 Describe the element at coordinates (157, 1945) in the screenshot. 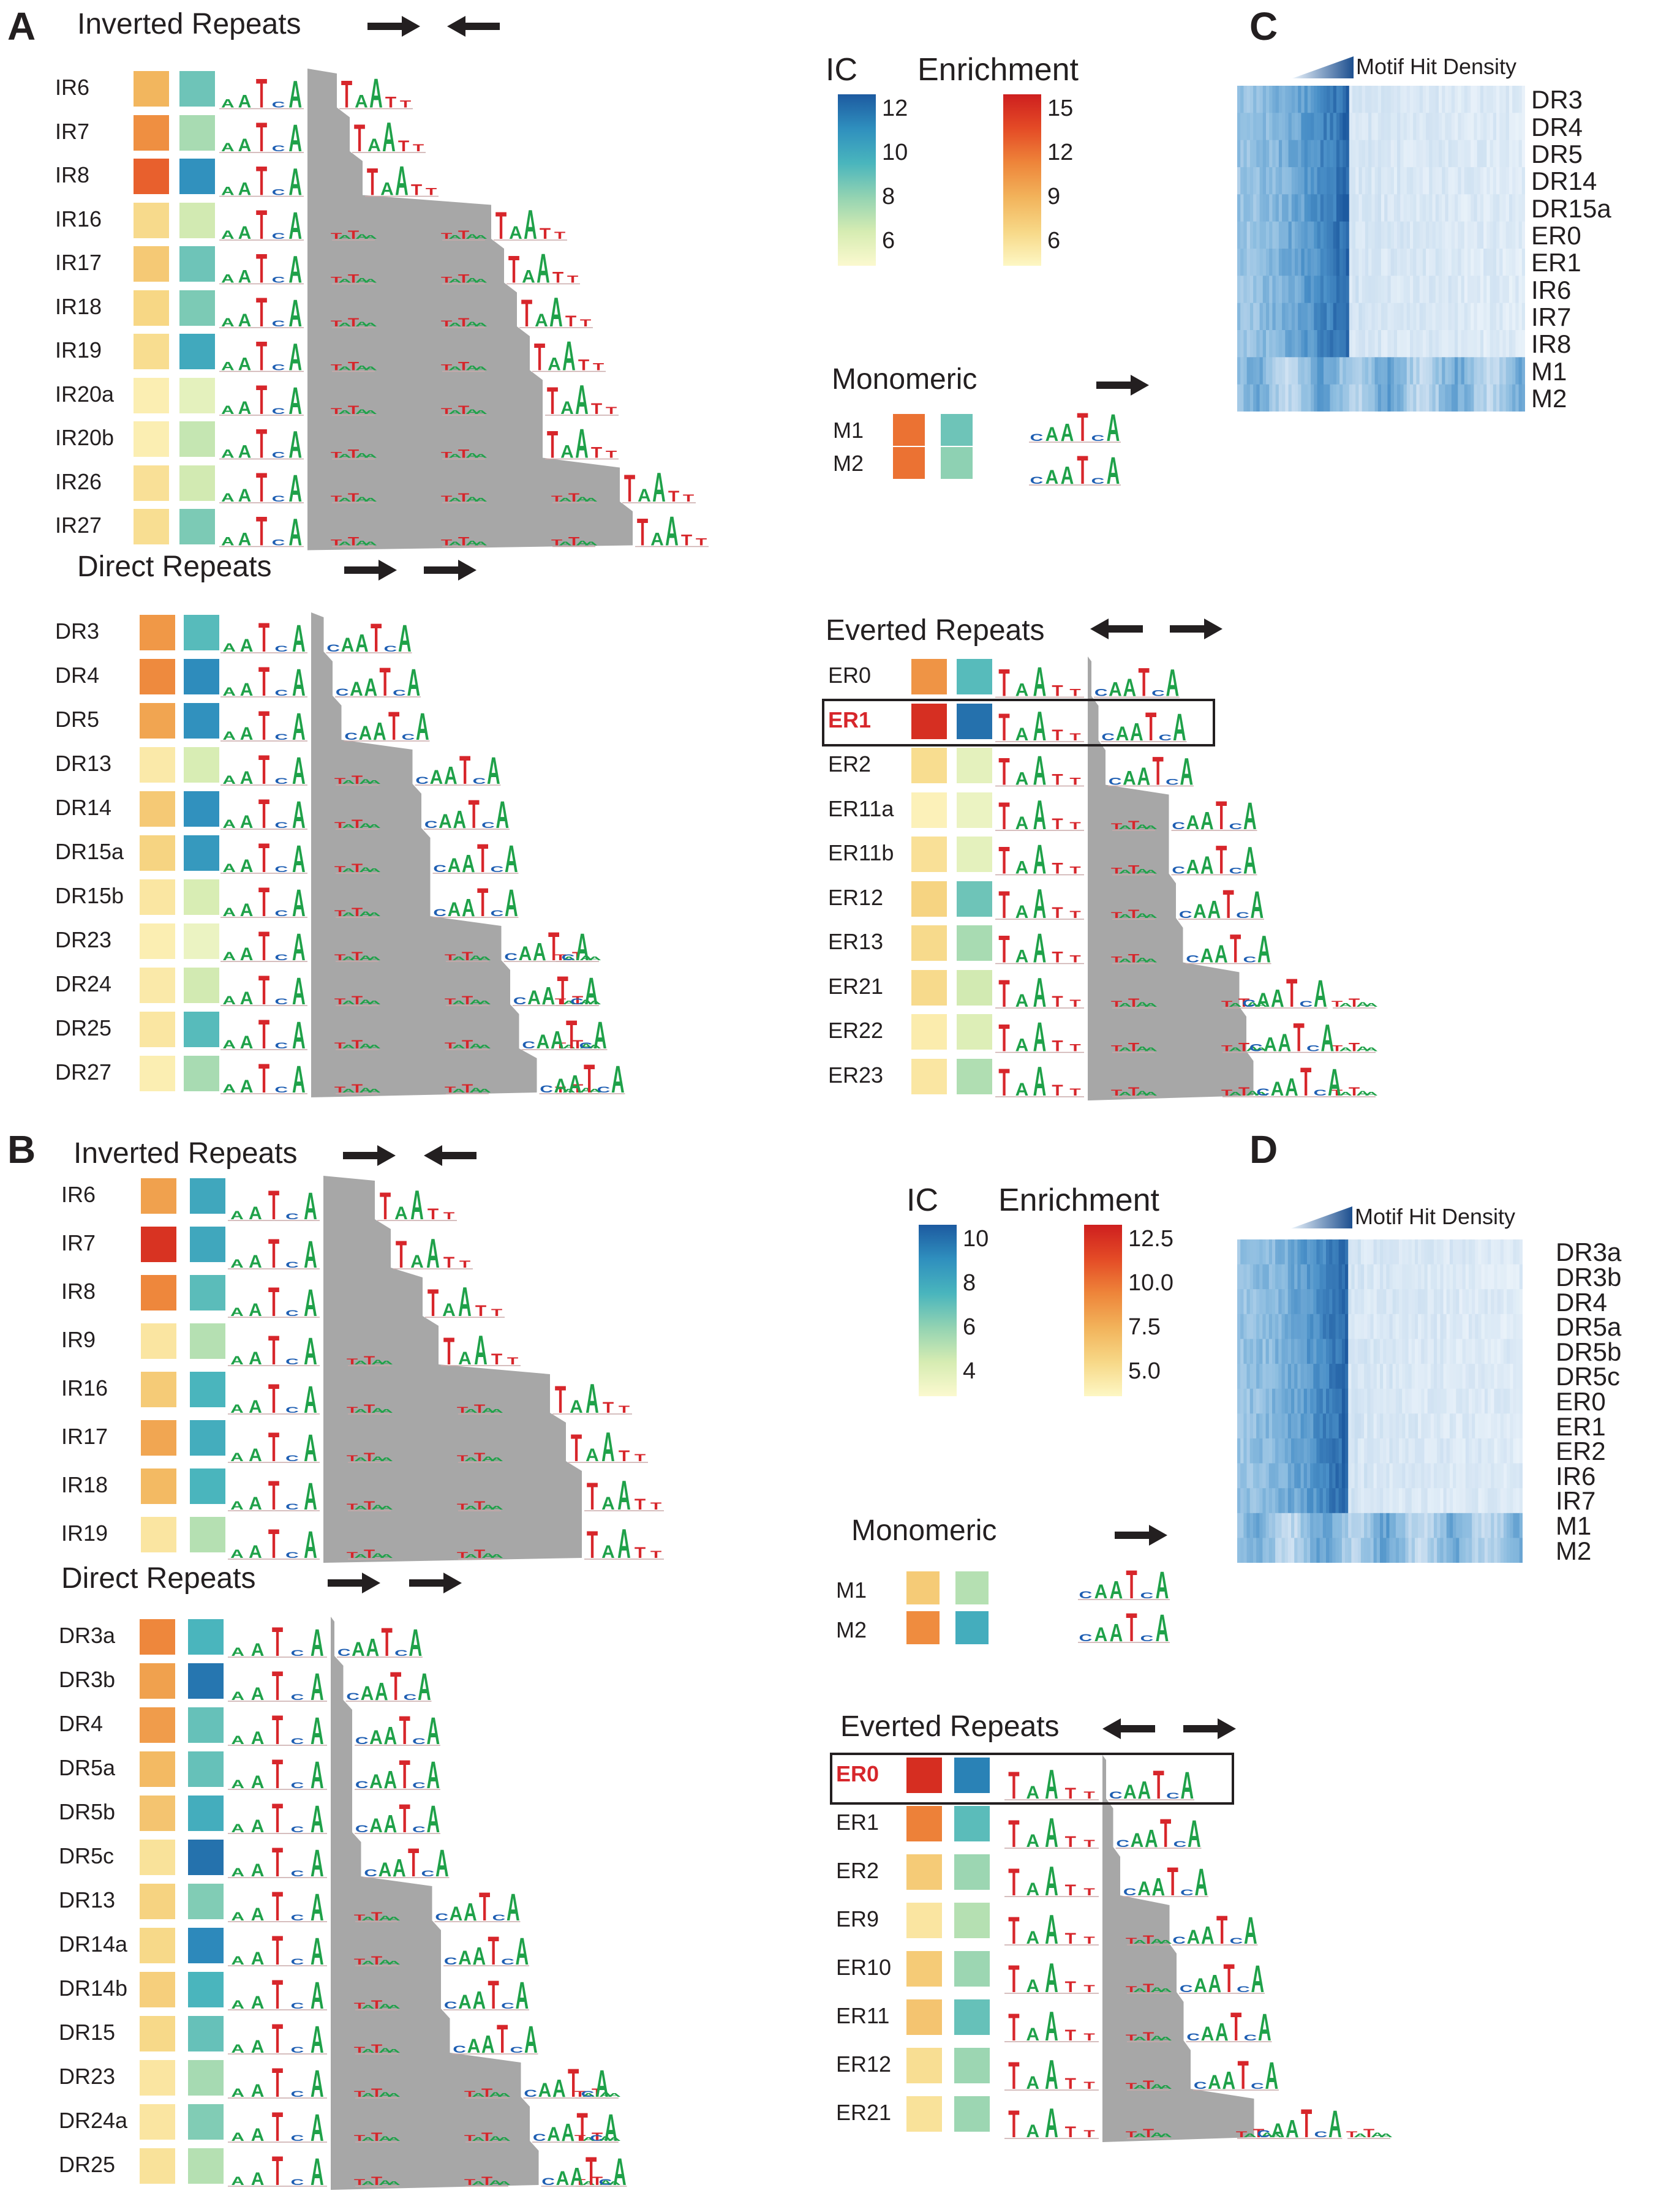

I see `enrichment-square-dr14a` at that location.